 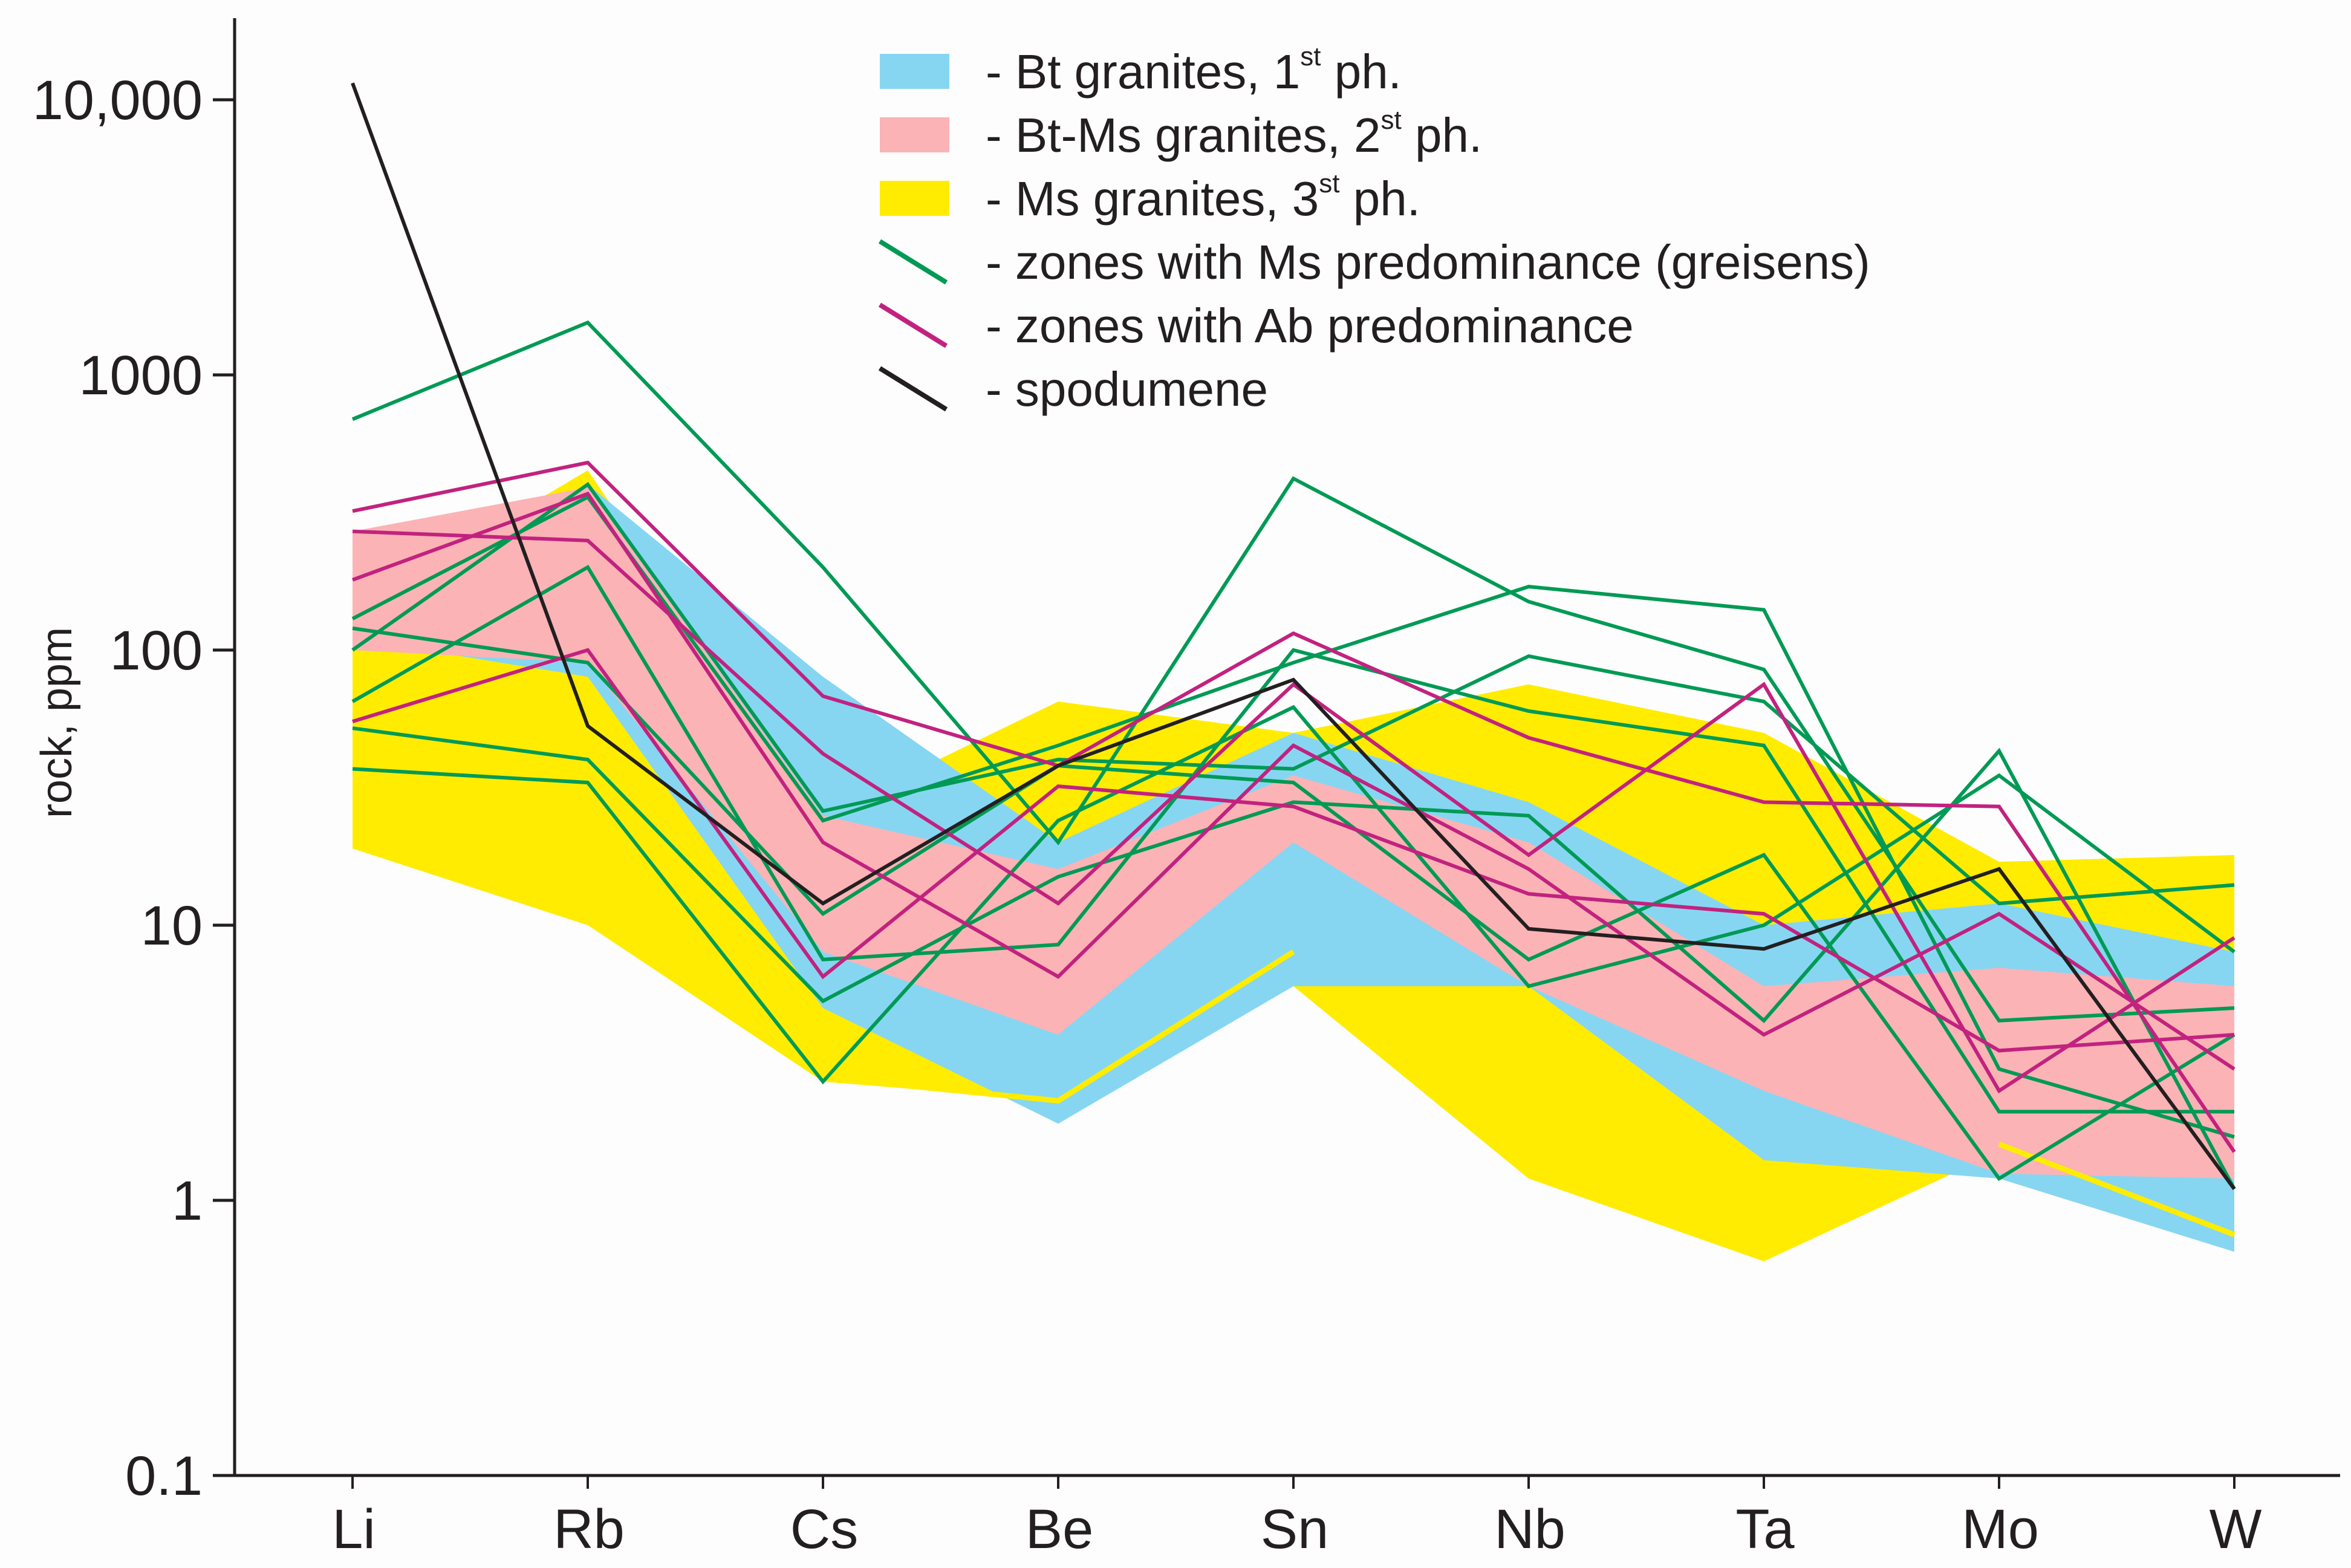 What do you see at coordinates (824, 1529) in the screenshot?
I see `x-tick-label-cs: Cs` at bounding box center [824, 1529].